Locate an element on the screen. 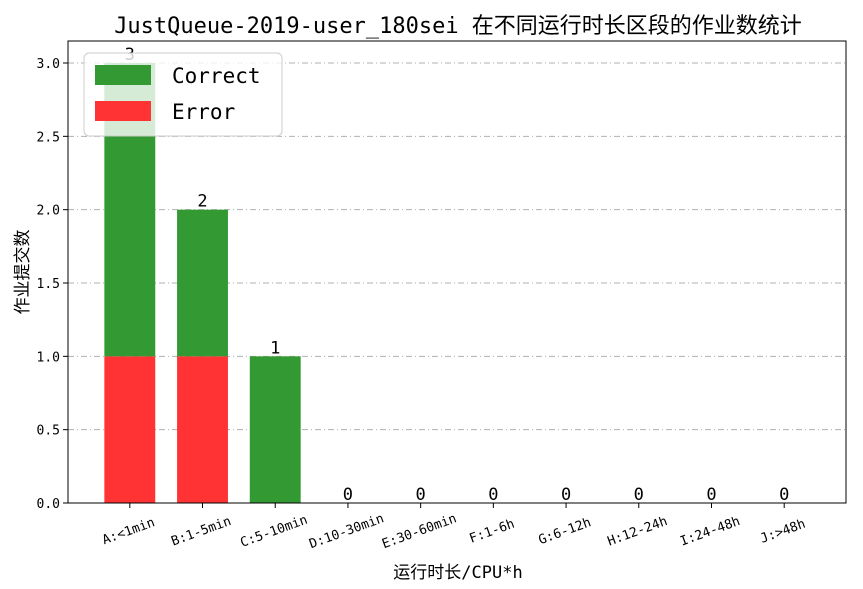 The height and width of the screenshot is (589, 863). legend-label-error: Error is located at coordinates (203, 112).